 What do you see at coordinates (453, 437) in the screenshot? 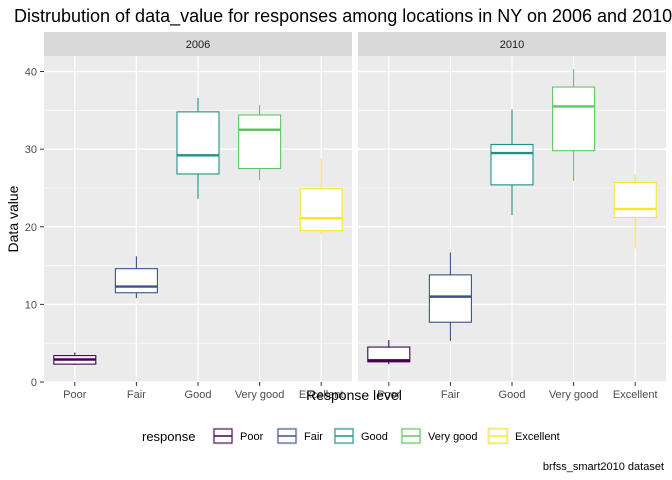
I see `legend-label: Very good` at bounding box center [453, 437].